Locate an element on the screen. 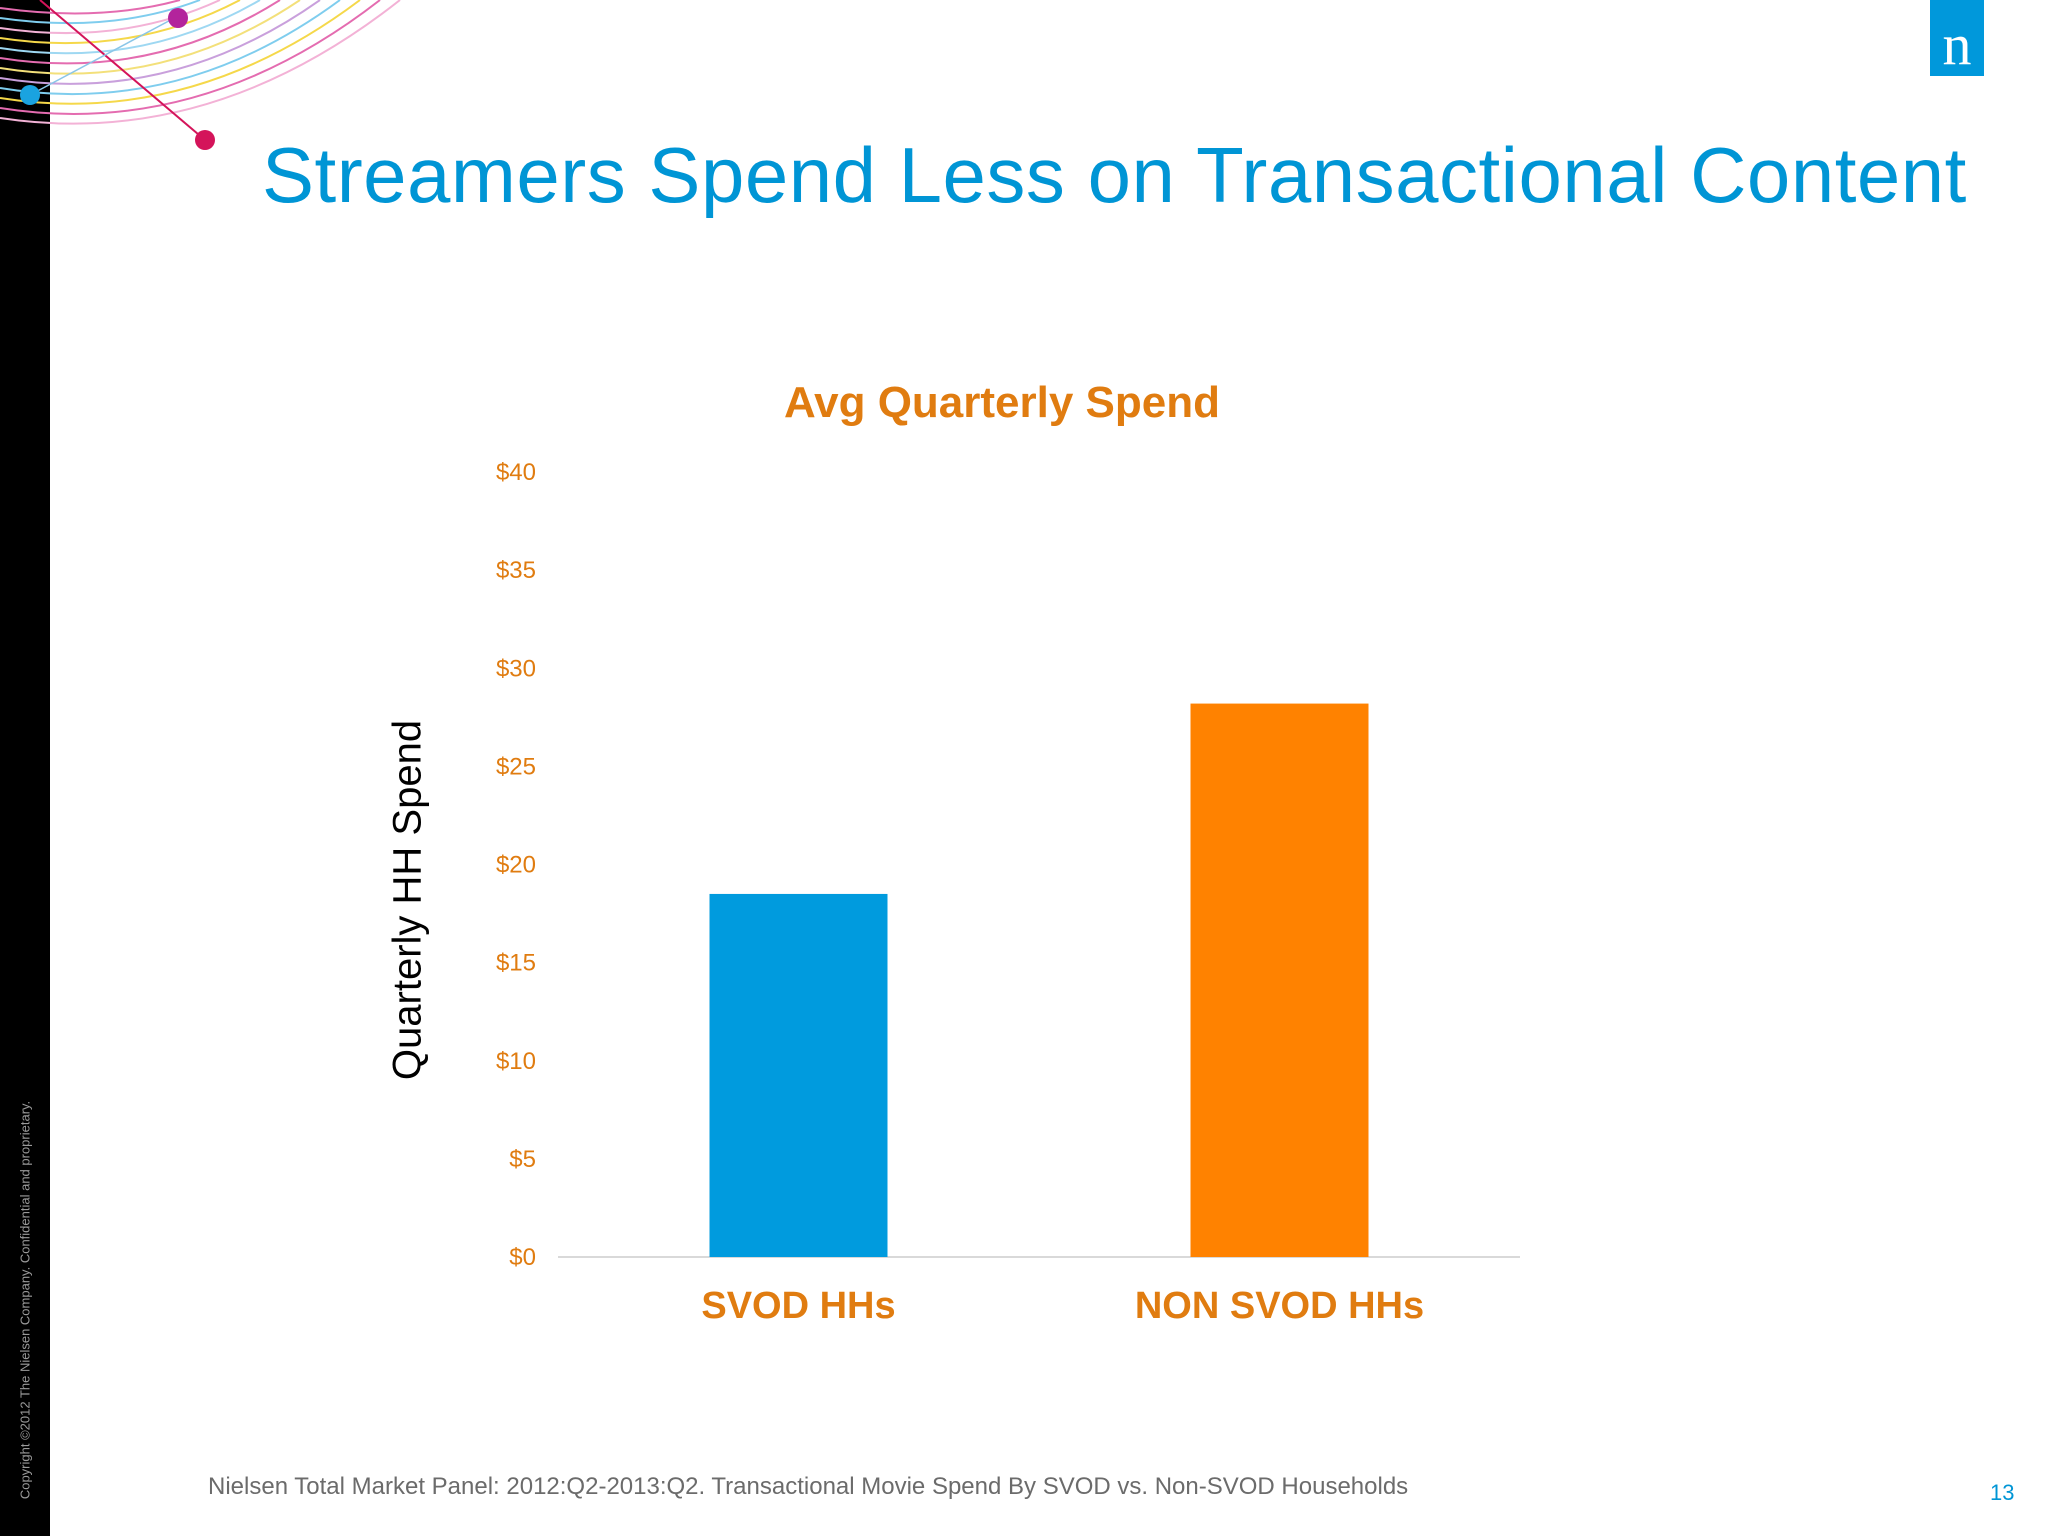 This screenshot has width=2048, height=1536. y-tick-label: $35 is located at coordinates (516, 570).